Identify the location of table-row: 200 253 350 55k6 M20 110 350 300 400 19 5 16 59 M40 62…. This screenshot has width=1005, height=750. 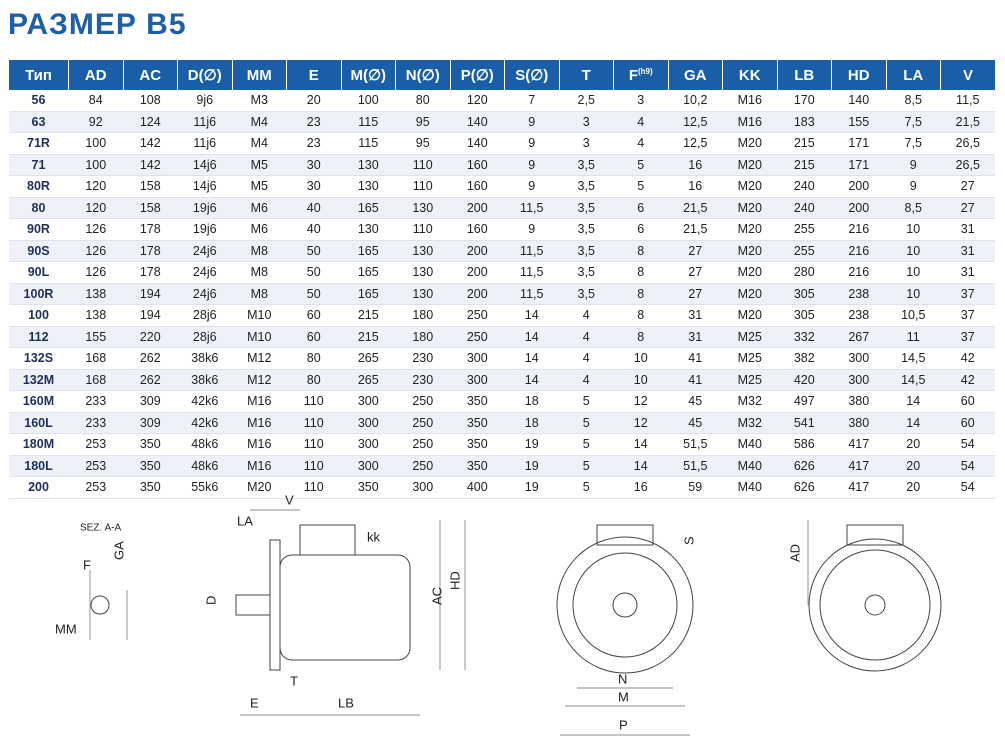
(501, 487).